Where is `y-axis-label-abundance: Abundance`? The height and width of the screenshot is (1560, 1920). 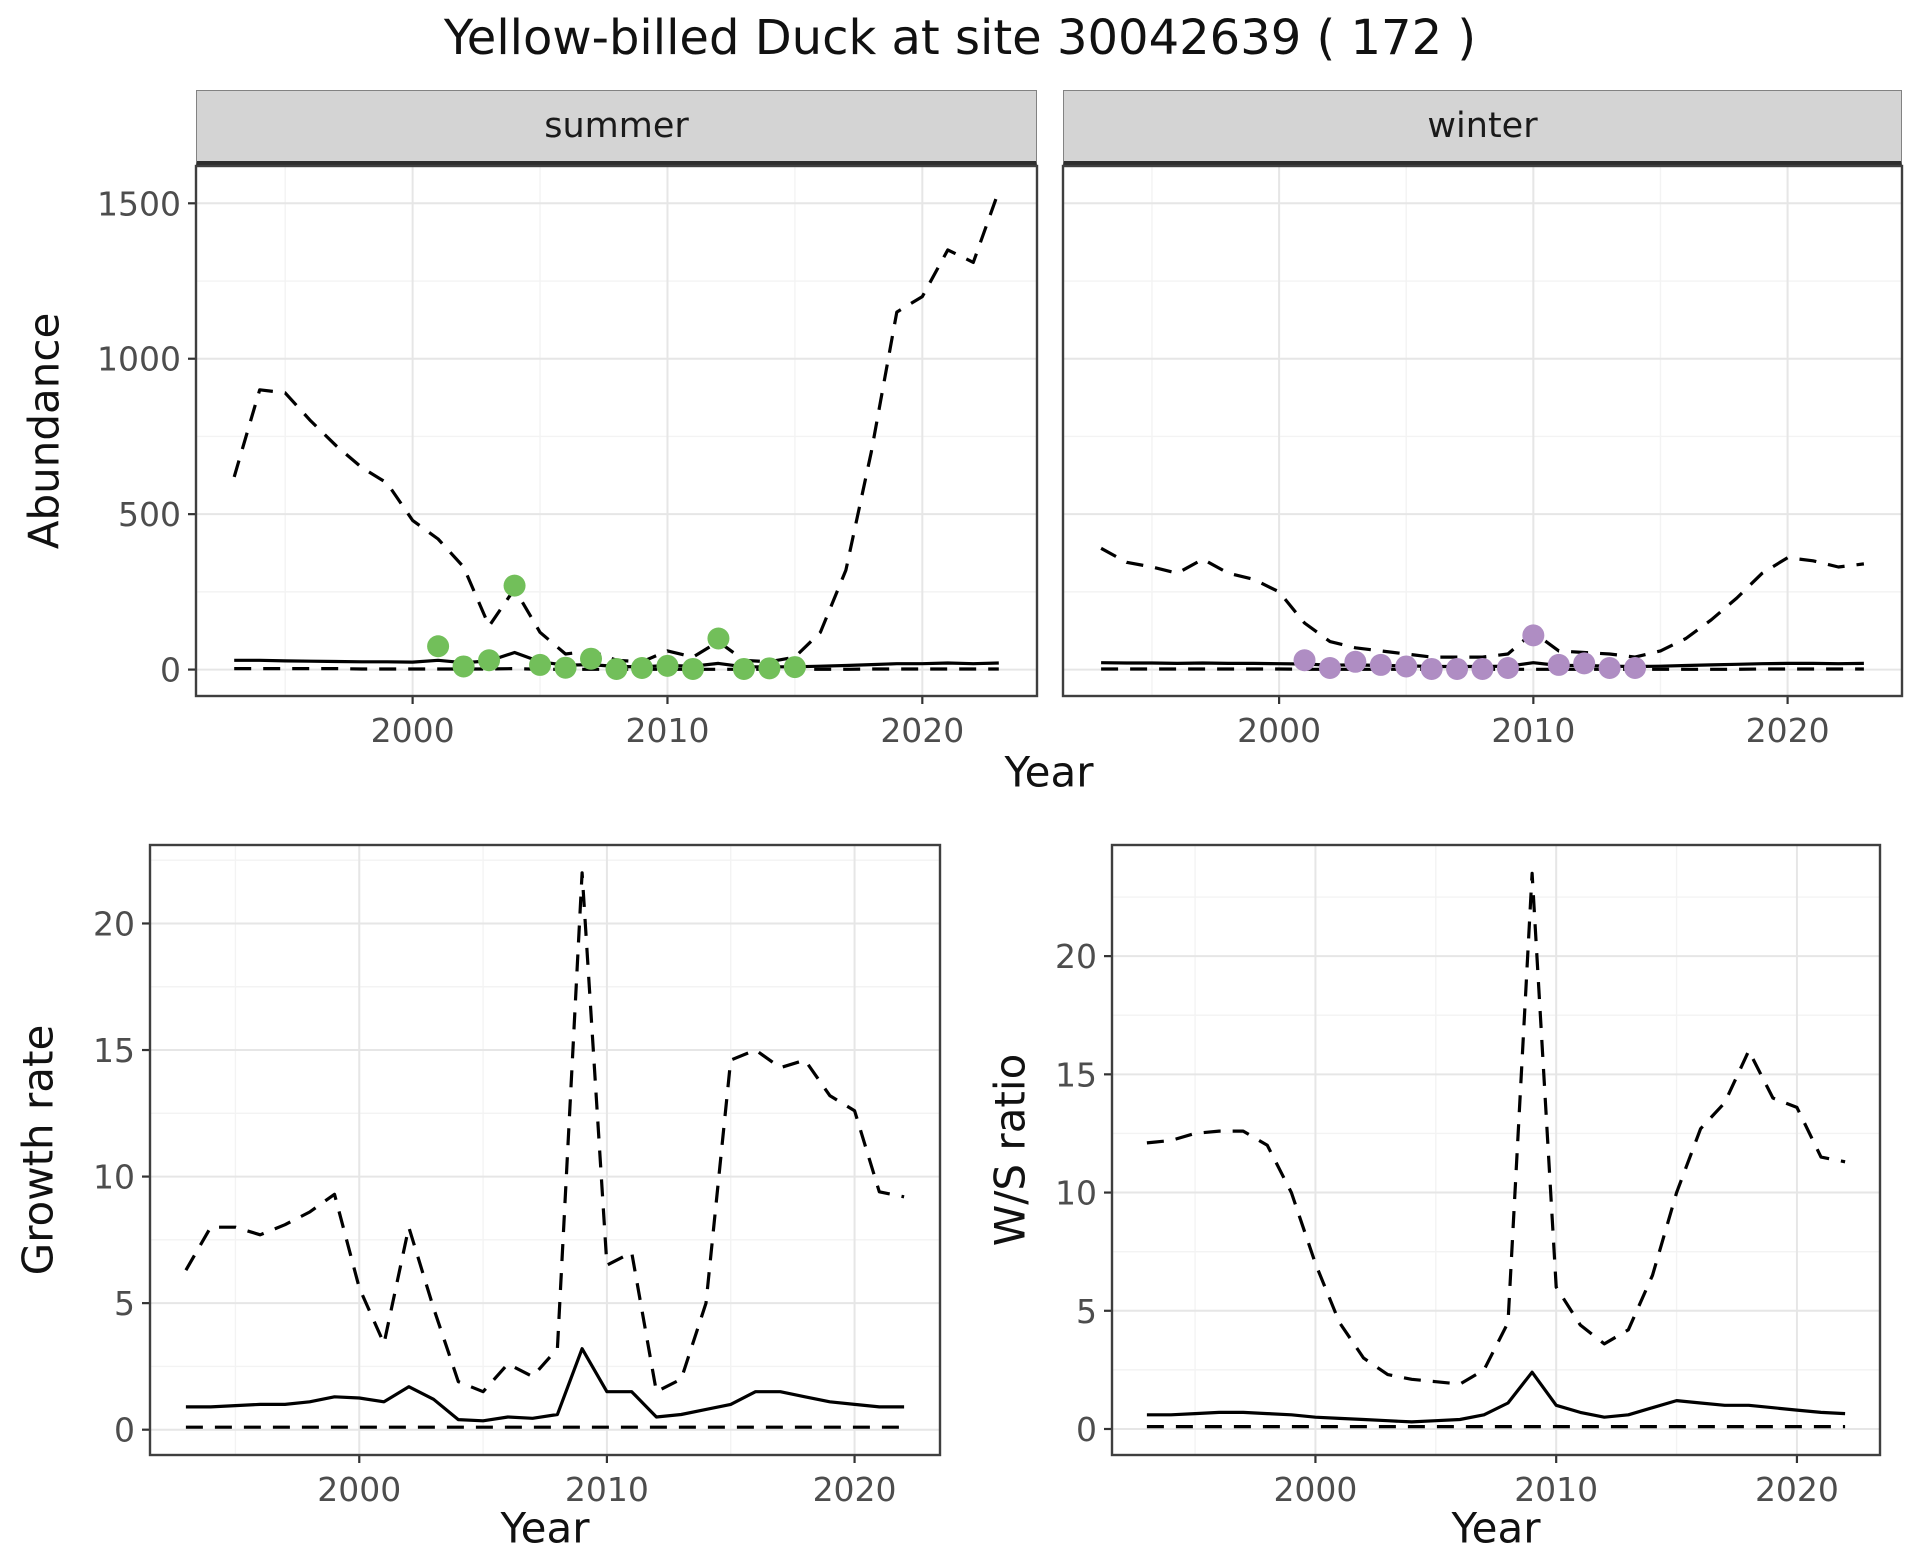
y-axis-label-abundance: Abundance is located at coordinates (44, 431).